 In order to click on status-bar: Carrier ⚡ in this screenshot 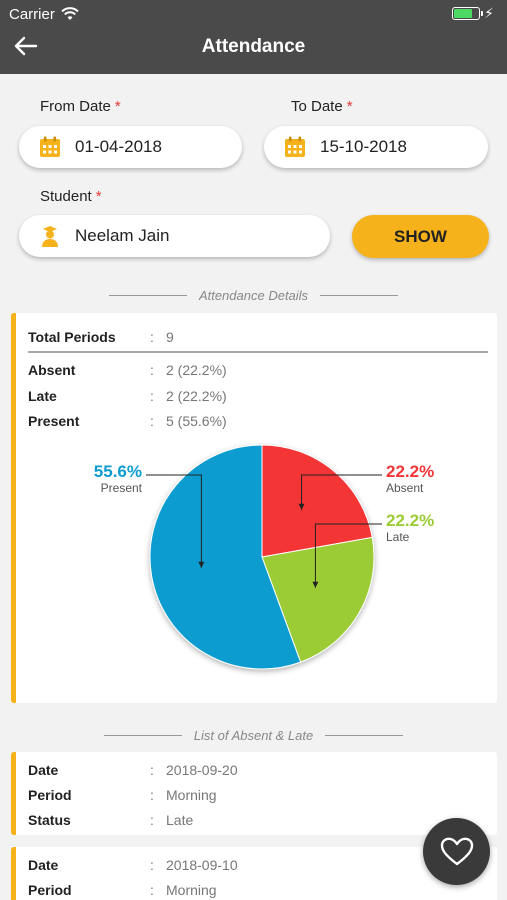, I will do `click(253, 14)`.